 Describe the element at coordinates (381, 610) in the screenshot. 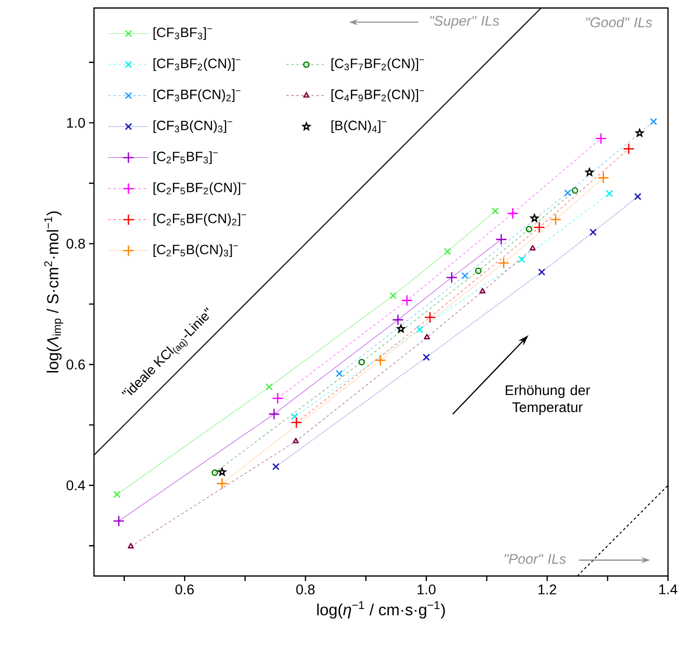

I see `x-axis-title: log(η$^{−1}$ / cm·s·g$^{−1}$)` at that location.